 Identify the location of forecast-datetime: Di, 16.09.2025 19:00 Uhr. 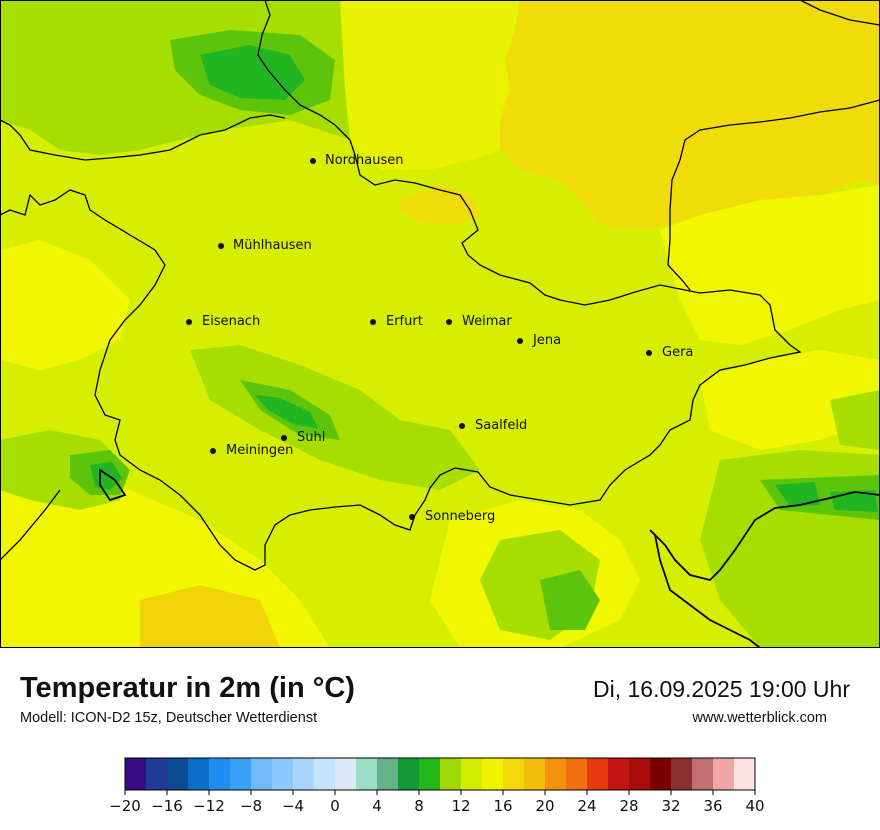
(721, 689).